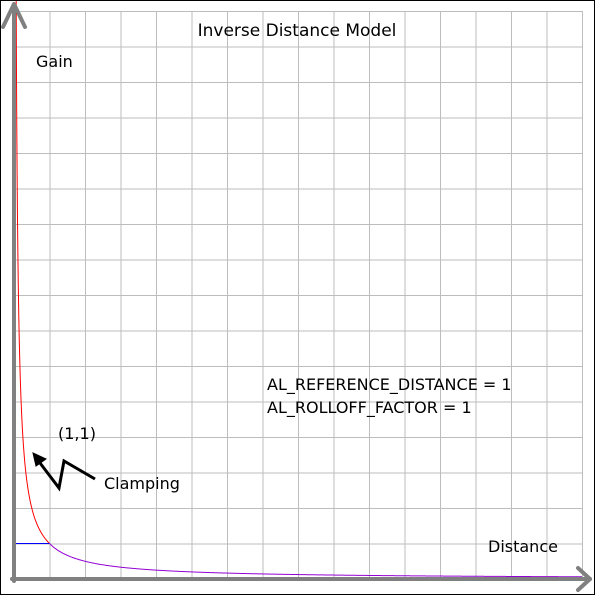 Image resolution: width=595 pixels, height=600 pixels. What do you see at coordinates (523, 546) in the screenshot?
I see `x-axis-label: Distance` at bounding box center [523, 546].